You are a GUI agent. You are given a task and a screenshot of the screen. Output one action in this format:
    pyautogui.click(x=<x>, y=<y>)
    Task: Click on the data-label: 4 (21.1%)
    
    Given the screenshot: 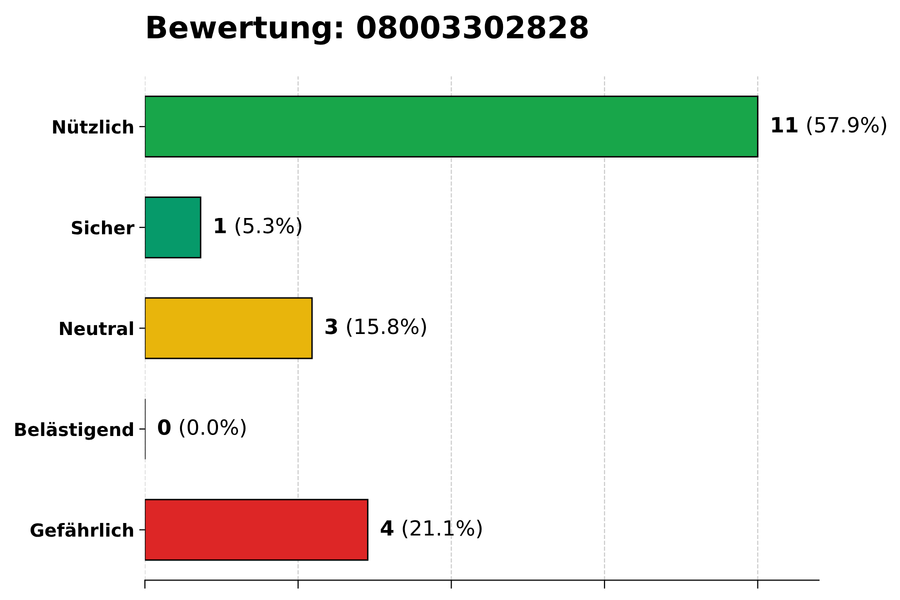 What is the action you would take?
    pyautogui.click(x=431, y=529)
    